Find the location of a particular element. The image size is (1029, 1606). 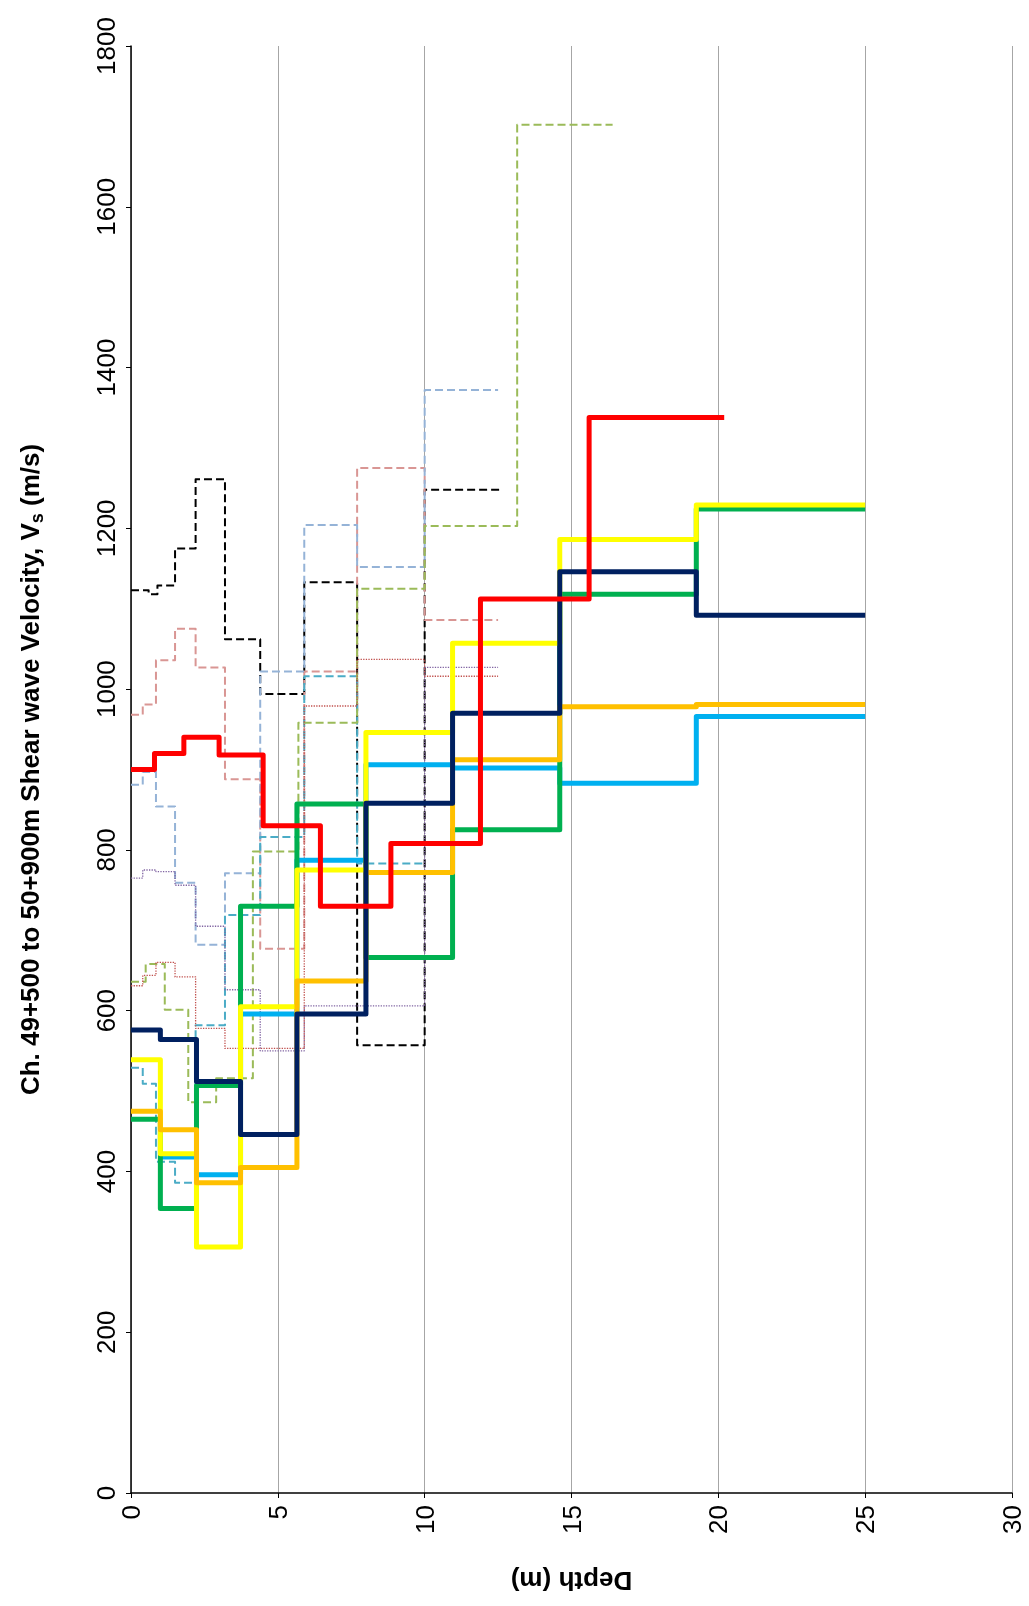

x-tick-label: 25 is located at coordinates (865, 1519).